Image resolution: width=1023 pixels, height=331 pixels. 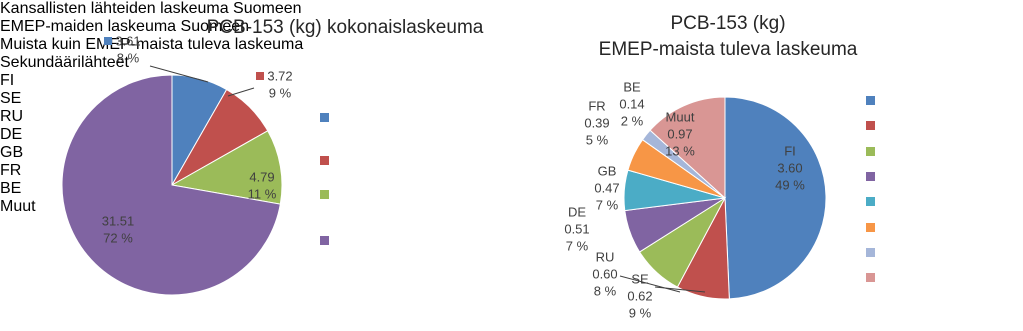 I want to click on data-label-value: 0.97, so click(x=679, y=133).